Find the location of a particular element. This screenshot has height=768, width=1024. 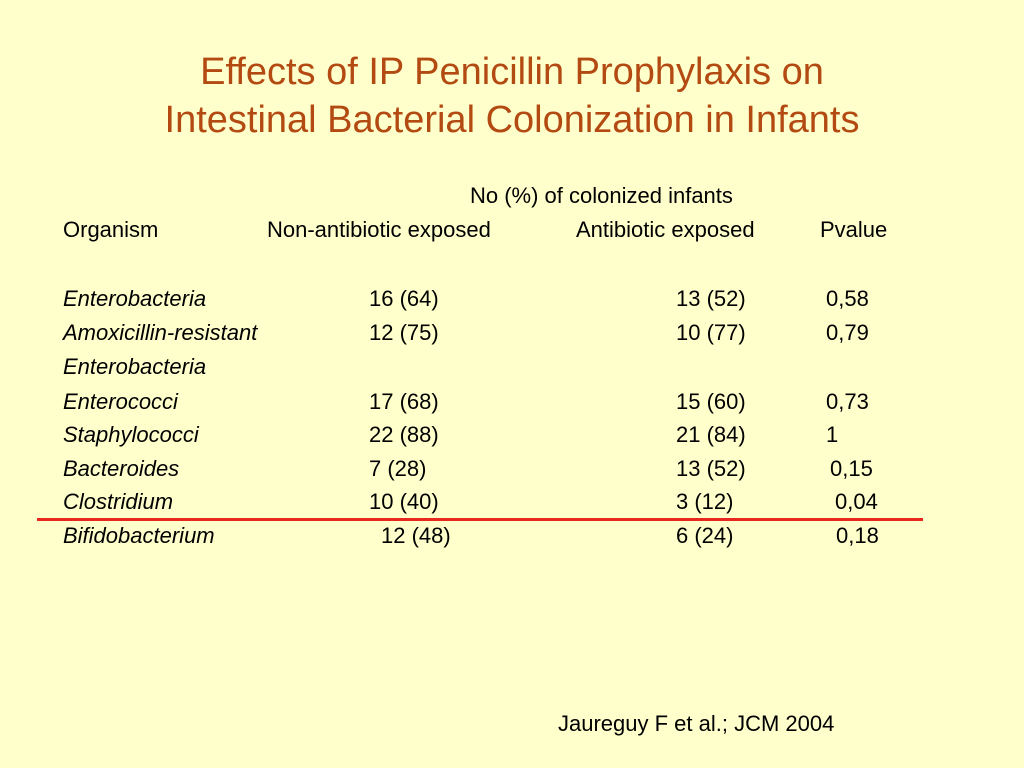

pvalue-cell: 0,79 is located at coordinates (847, 332).